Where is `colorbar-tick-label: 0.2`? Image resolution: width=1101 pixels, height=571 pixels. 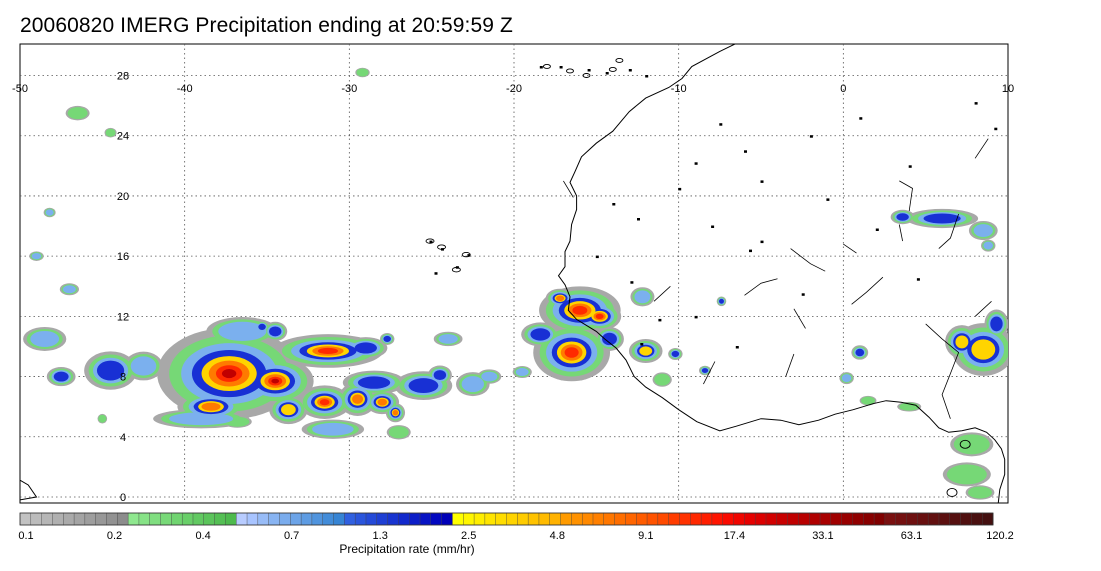
colorbar-tick-label: 0.2 is located at coordinates (114, 536).